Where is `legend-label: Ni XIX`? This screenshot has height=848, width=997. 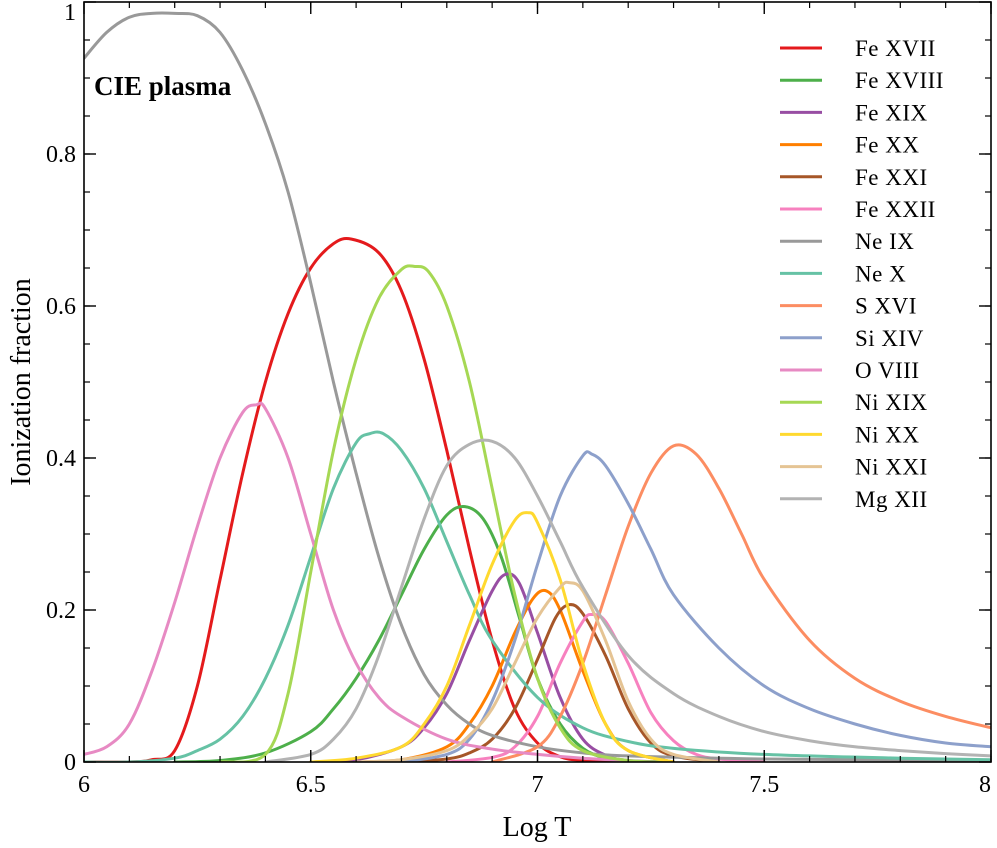
legend-label: Ni XIX is located at coordinates (891, 402).